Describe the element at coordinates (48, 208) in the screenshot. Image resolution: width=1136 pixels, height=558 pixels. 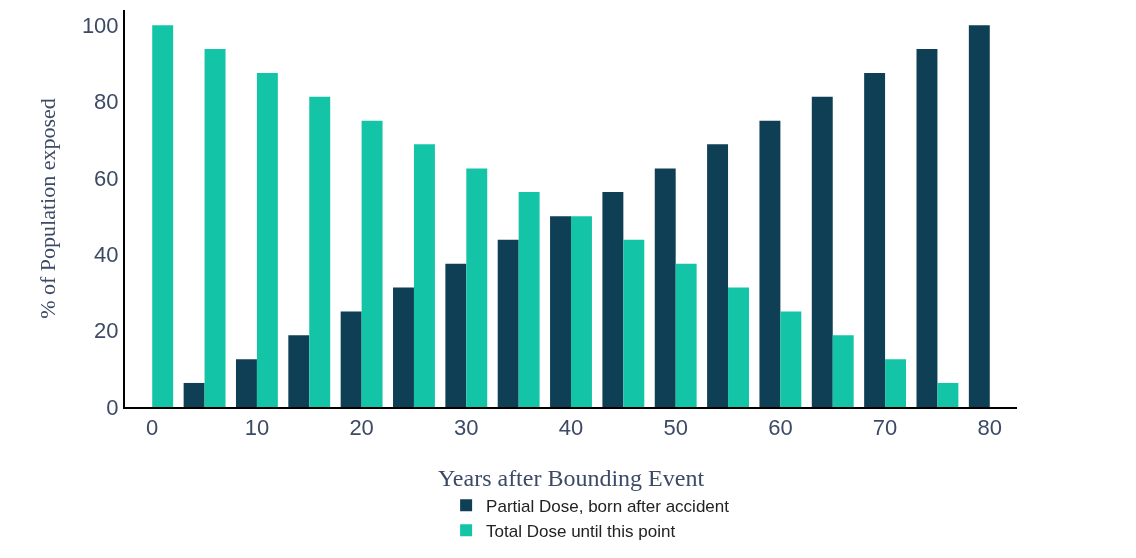
I see `y-axis-title: % of Population exposed` at that location.